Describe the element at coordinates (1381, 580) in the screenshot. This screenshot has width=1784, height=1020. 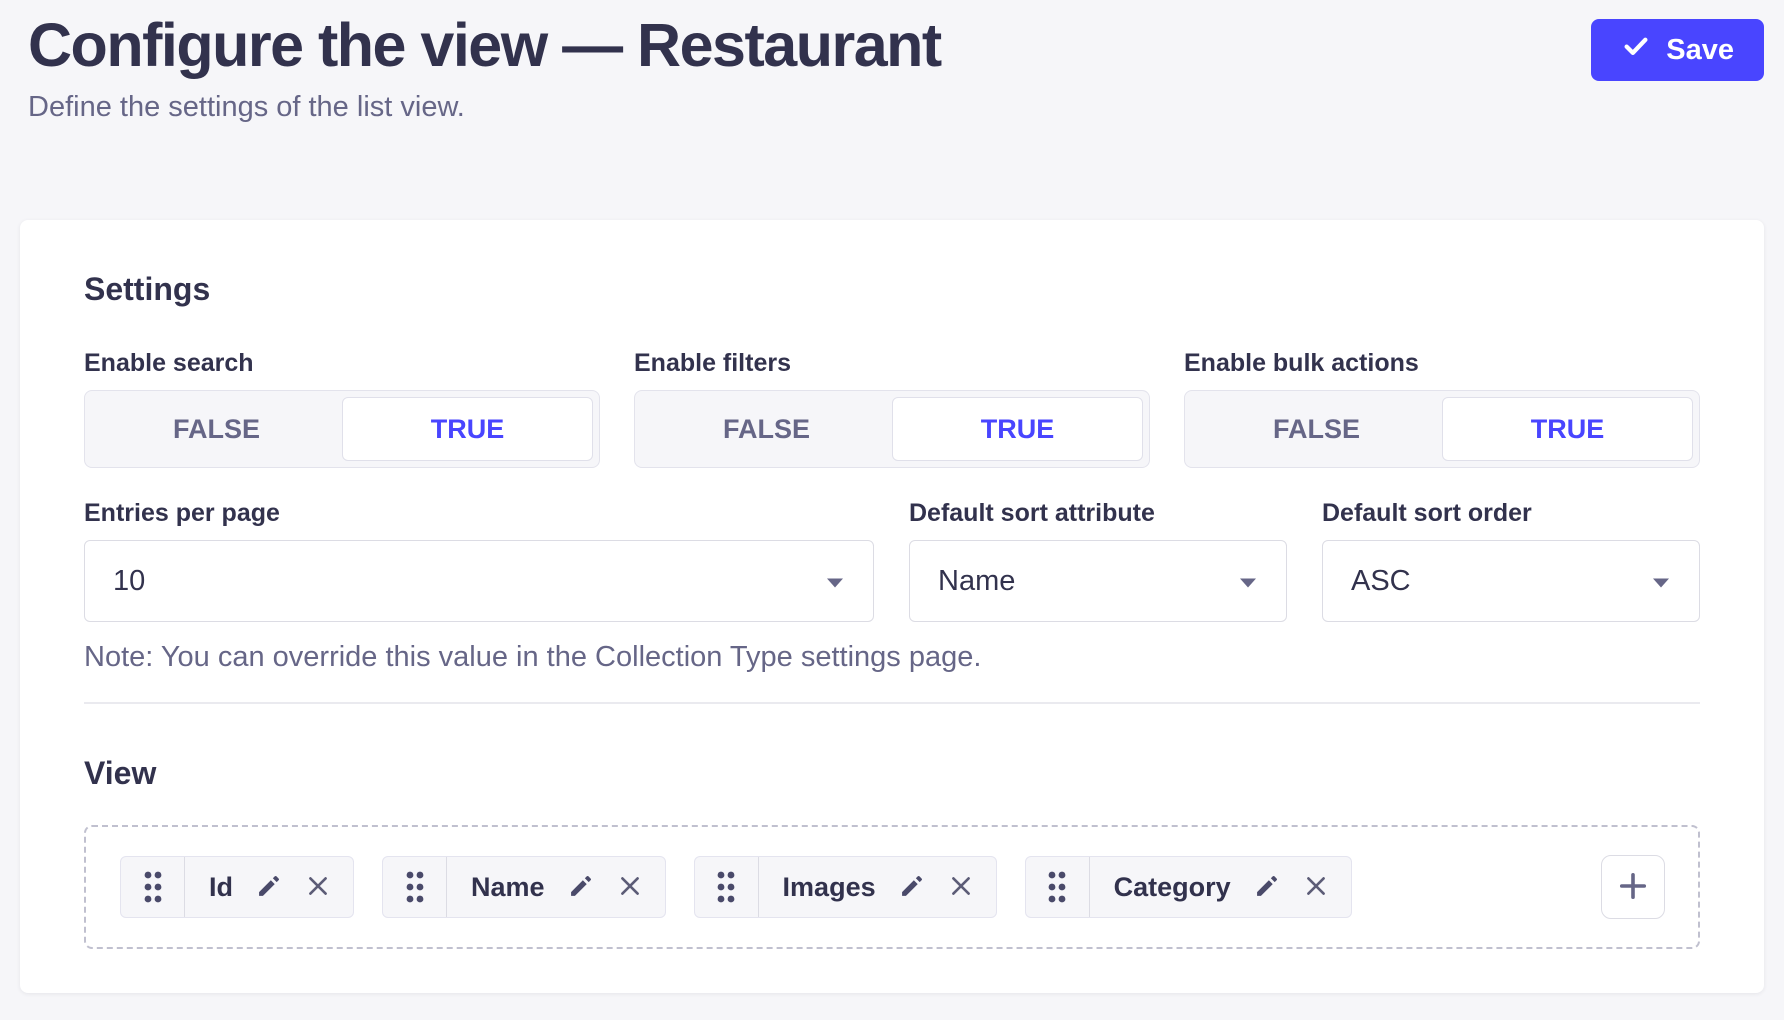
I see `default-sort-order-value: ASC` at that location.